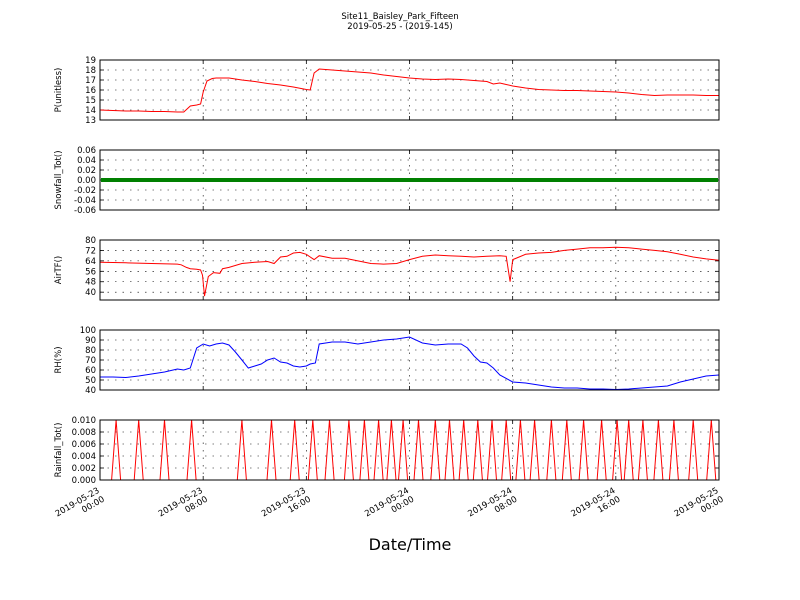  What do you see at coordinates (85, 191) in the screenshot?
I see `y-tick-label: -0.02` at bounding box center [85, 191].